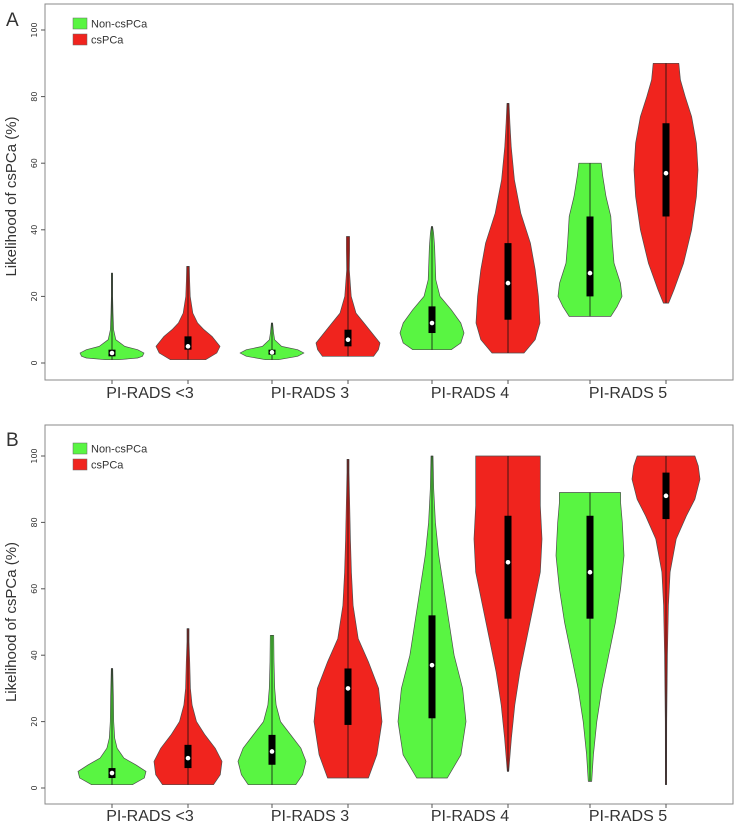 This screenshot has width=738, height=826. Describe the element at coordinates (12, 20) in the screenshot. I see `panel-label: A` at that location.